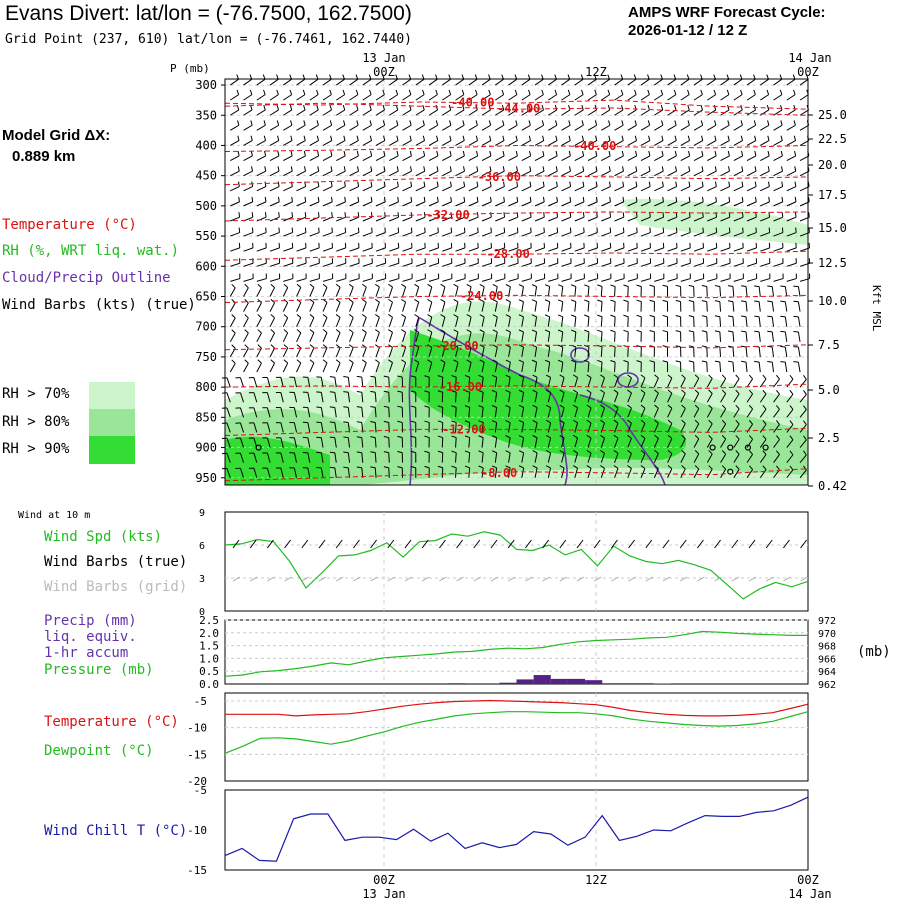  Describe the element at coordinates (827, 647) in the screenshot. I see `pressure-tick-label: 968` at that location.